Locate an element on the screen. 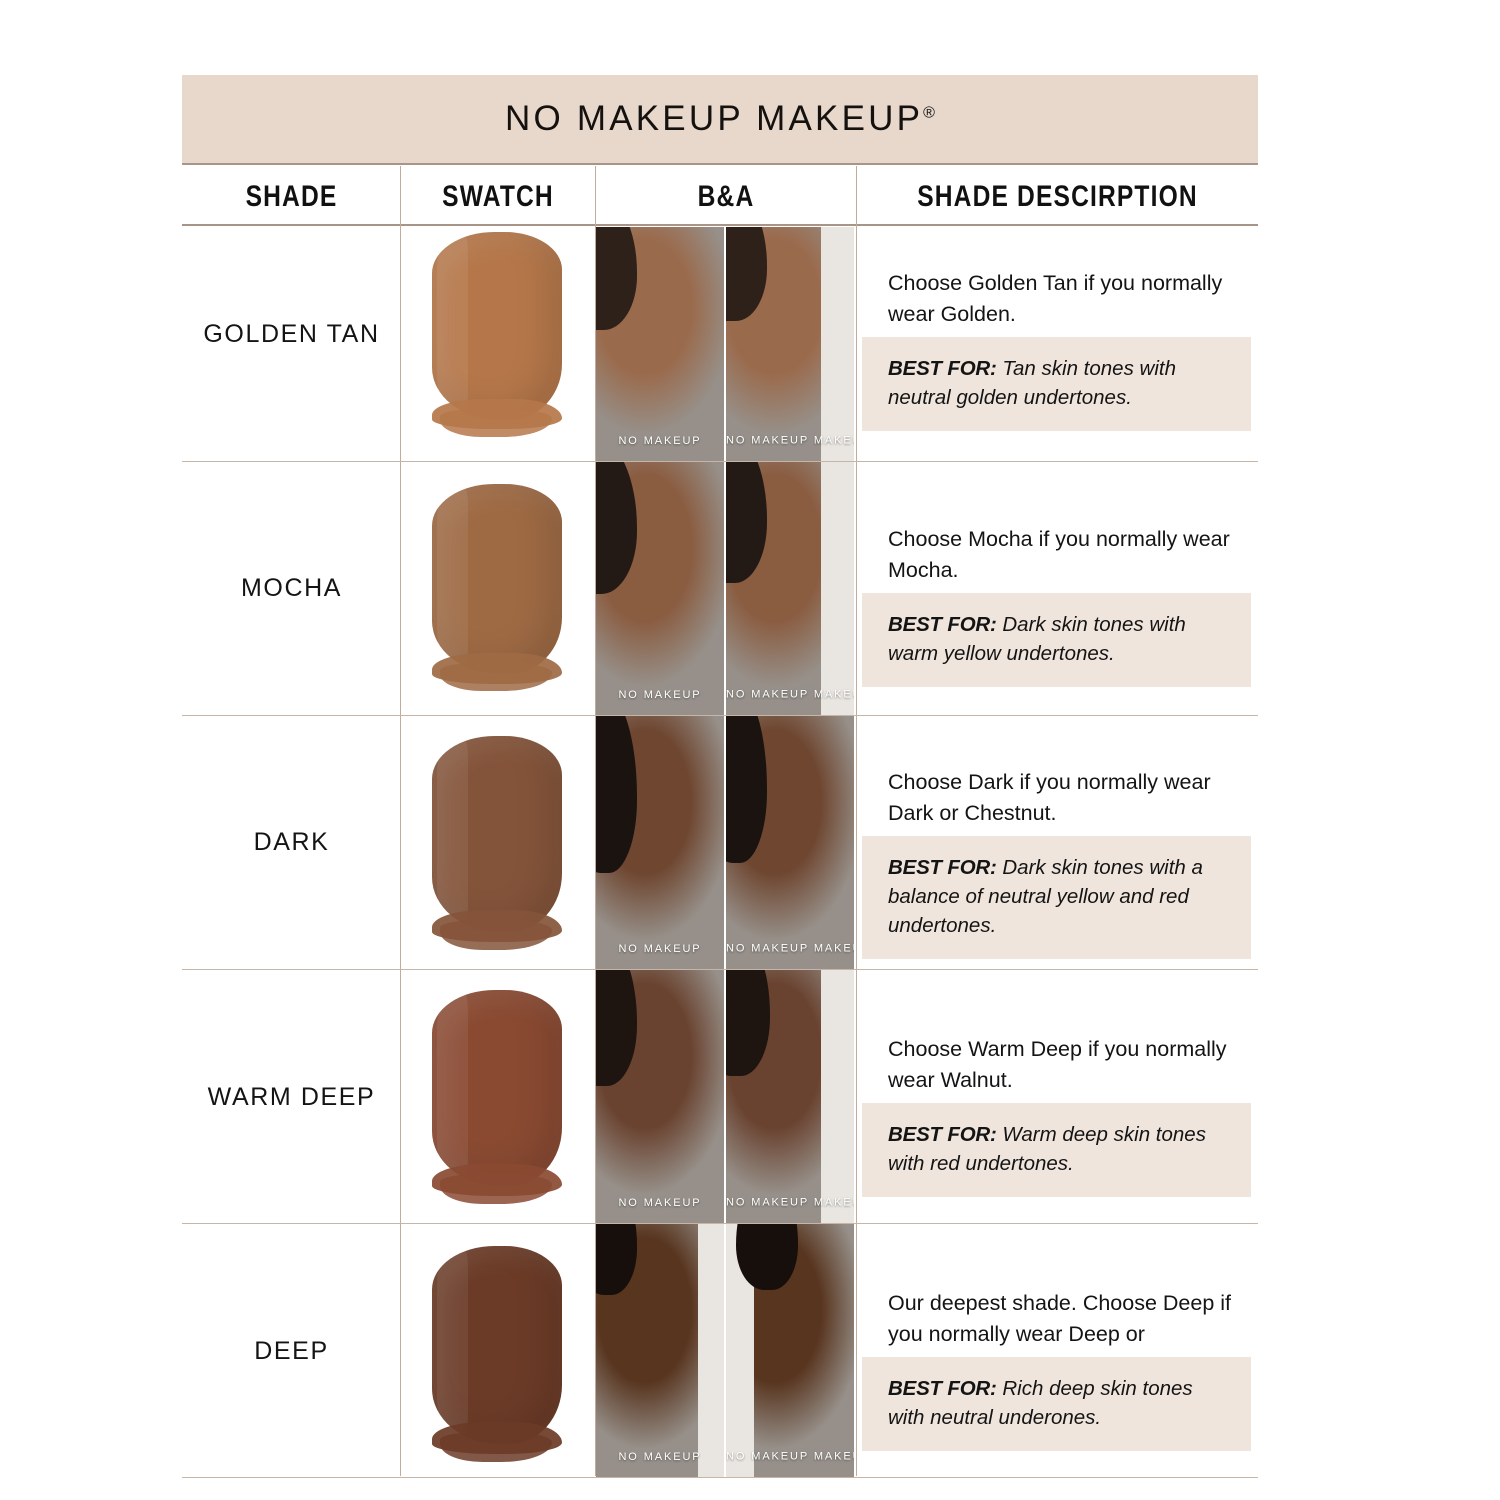  page-title: NO MAKEUP MAKEUP® is located at coordinates (720, 119).